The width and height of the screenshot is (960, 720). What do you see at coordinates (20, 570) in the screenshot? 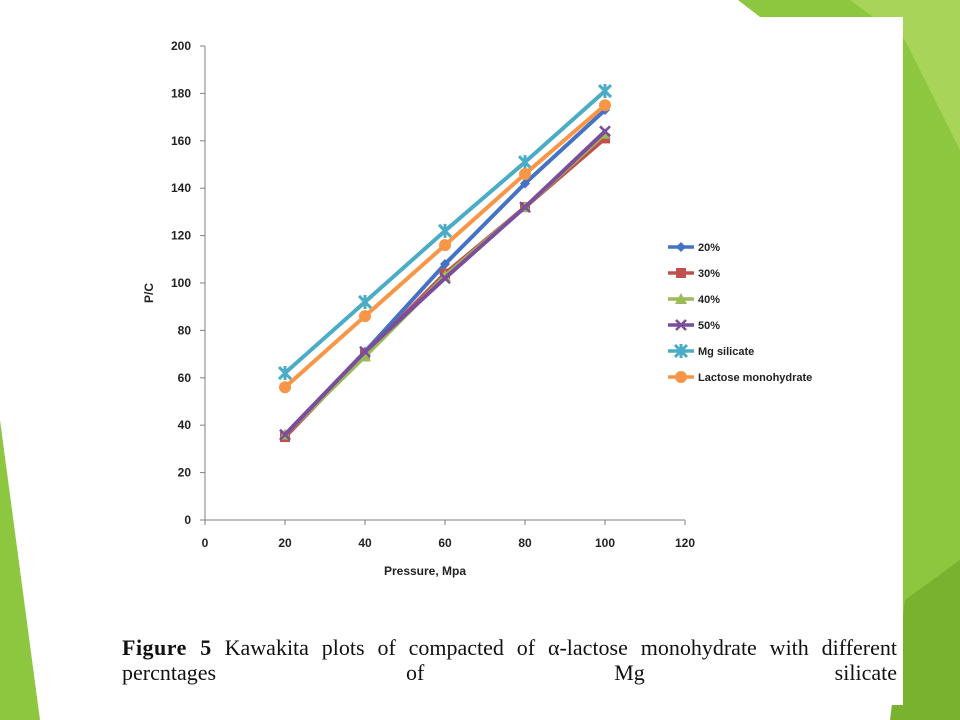
I see `green-accent-left` at bounding box center [20, 570].